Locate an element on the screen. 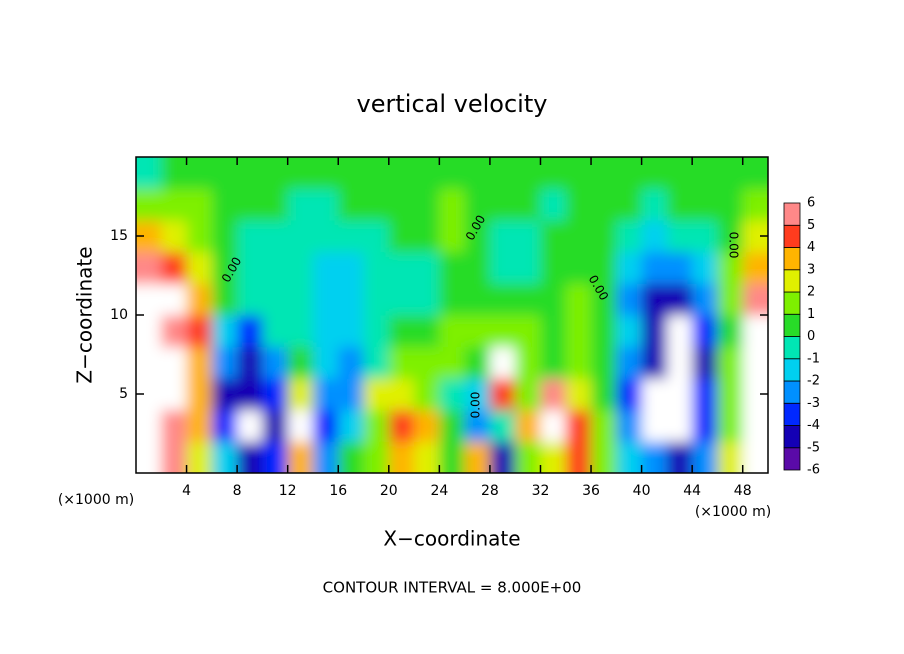 This screenshot has height=654, width=904. y-units: (×1000 m) is located at coordinates (96, 500).